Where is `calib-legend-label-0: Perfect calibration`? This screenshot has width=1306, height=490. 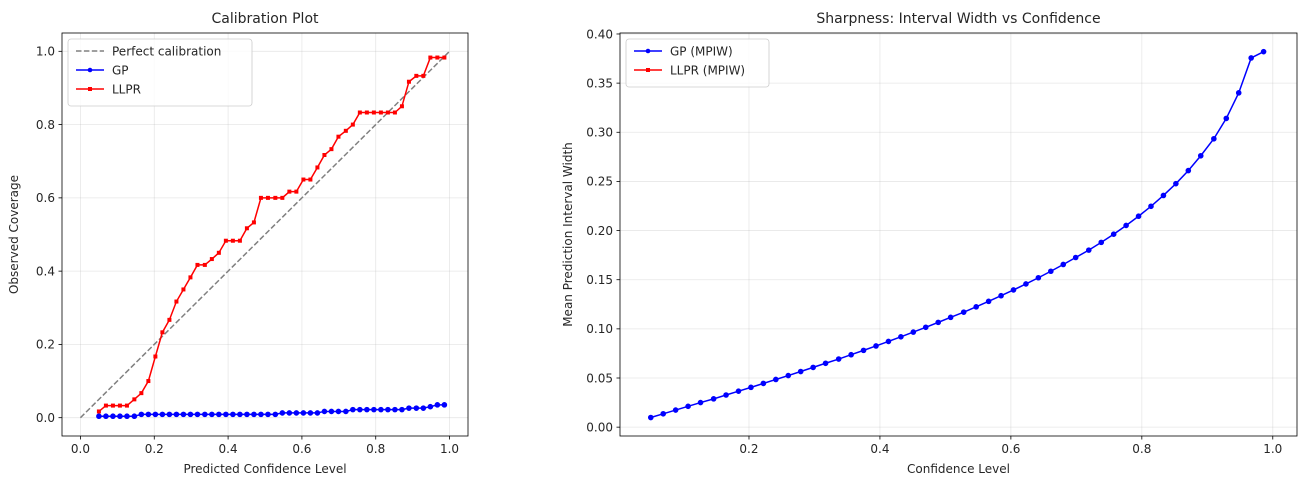
calib-legend-label-0: Perfect calibration is located at coordinates (166, 51).